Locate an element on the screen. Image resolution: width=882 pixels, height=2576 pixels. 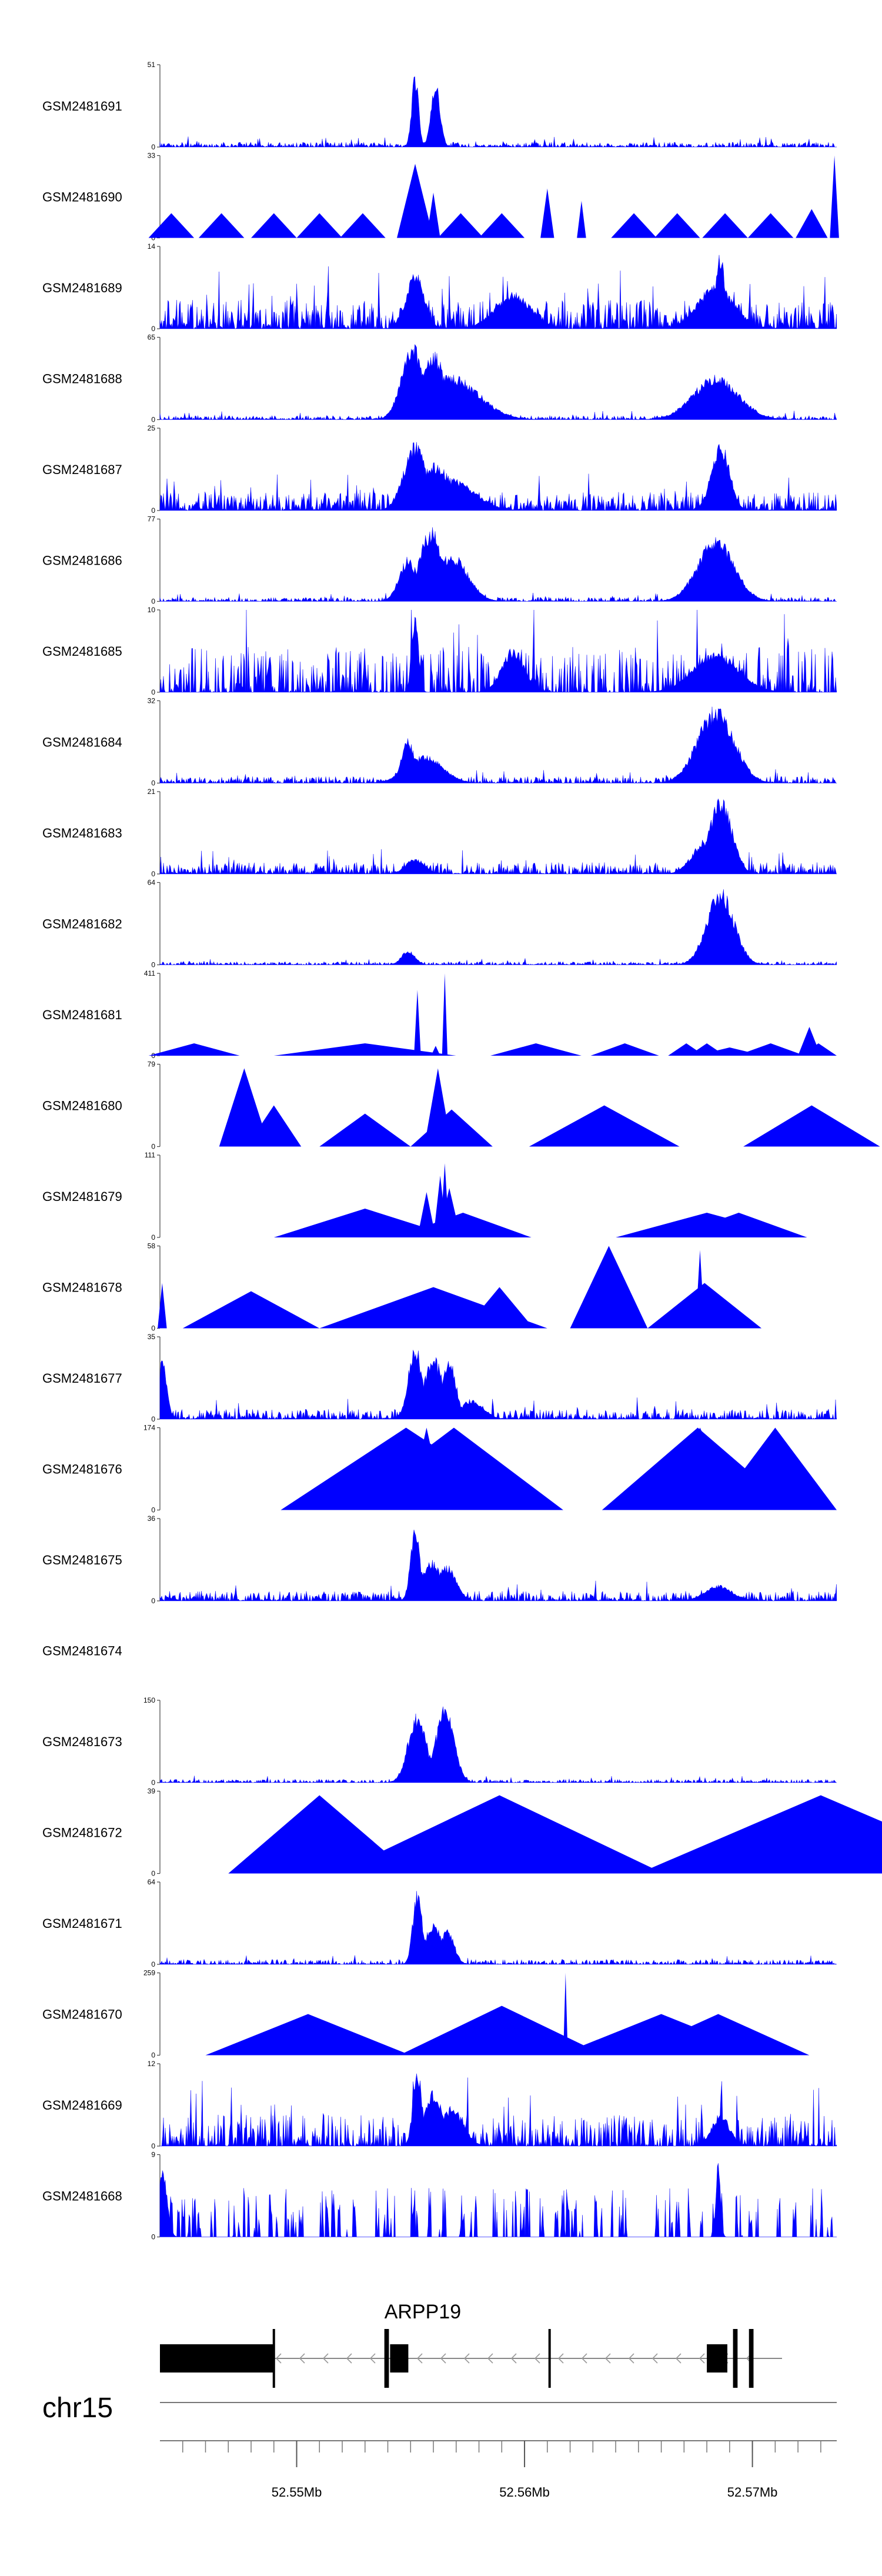
y-axis-max-label: 36 is located at coordinates (152, 1518).